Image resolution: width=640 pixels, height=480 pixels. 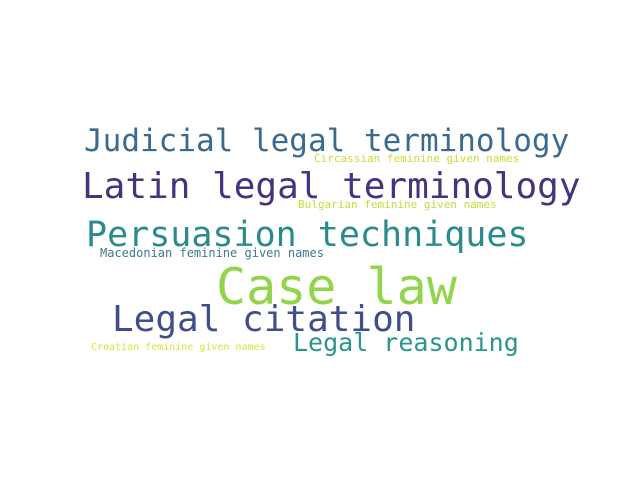 What do you see at coordinates (264, 319) in the screenshot?
I see `word-legal-citation: Legal citation` at bounding box center [264, 319].